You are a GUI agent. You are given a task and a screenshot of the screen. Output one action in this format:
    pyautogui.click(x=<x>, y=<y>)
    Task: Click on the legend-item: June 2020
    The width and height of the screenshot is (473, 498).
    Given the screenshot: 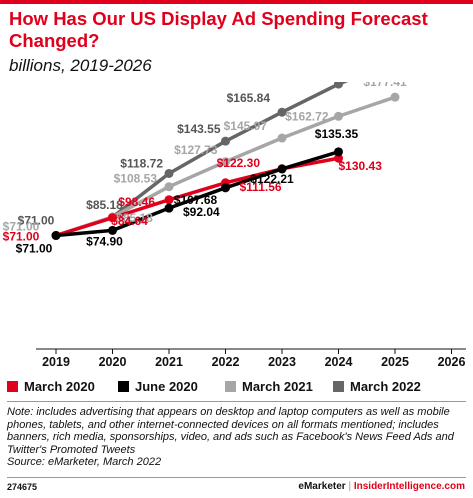 What is the action you would take?
    pyautogui.click(x=158, y=386)
    